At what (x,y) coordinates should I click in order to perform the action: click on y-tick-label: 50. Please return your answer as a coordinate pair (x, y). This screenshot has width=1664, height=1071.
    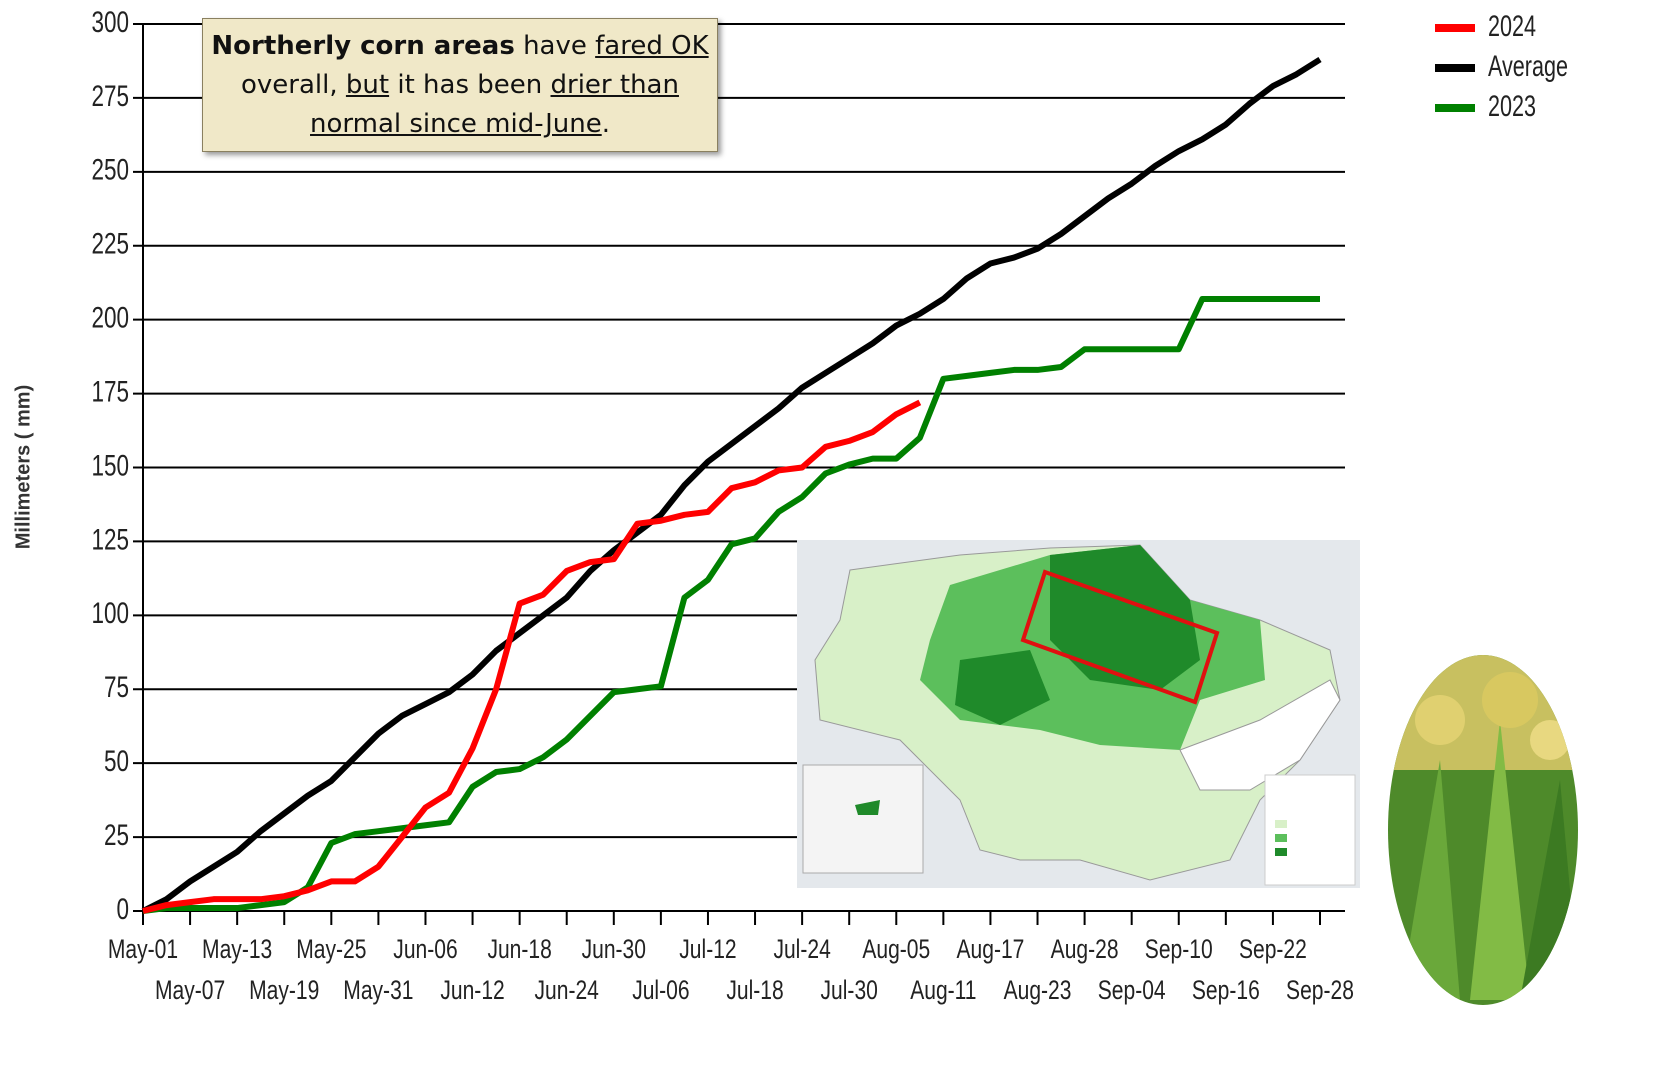
    Looking at the image, I should click on (116, 761).